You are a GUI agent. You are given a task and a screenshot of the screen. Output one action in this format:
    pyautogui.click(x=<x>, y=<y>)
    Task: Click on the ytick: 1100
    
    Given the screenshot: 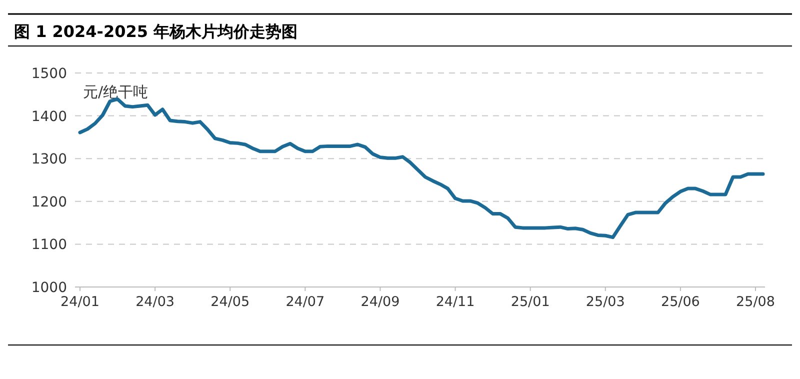 What is the action you would take?
    pyautogui.click(x=49, y=245)
    